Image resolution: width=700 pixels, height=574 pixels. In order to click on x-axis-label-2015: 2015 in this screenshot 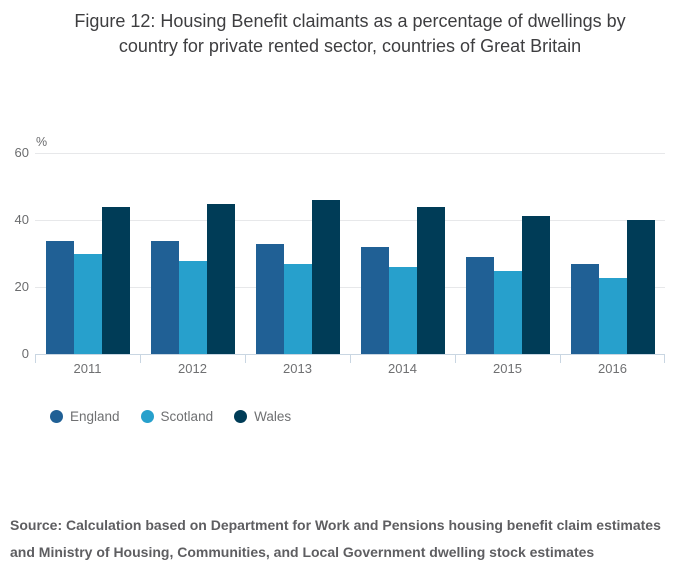, I will do `click(507, 368)`.